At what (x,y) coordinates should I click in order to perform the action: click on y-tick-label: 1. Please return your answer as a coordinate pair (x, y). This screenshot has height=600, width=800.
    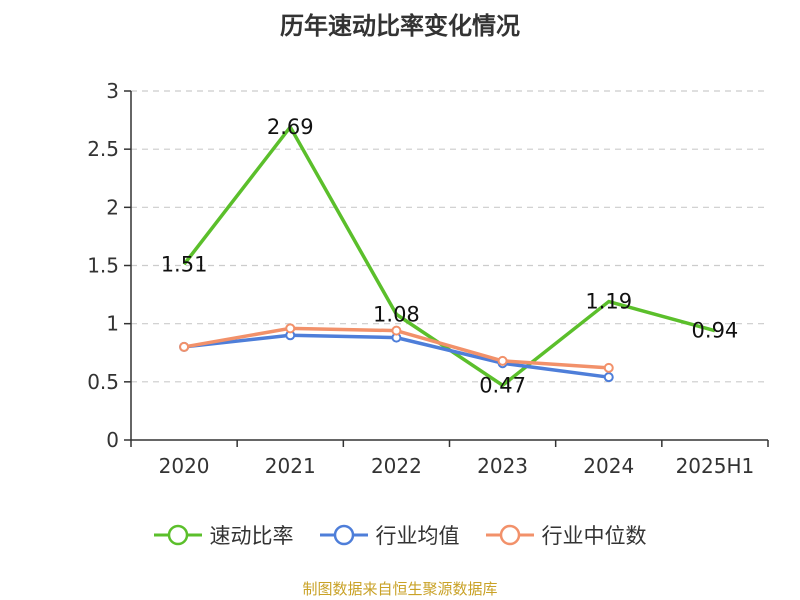
    Looking at the image, I should click on (112, 324).